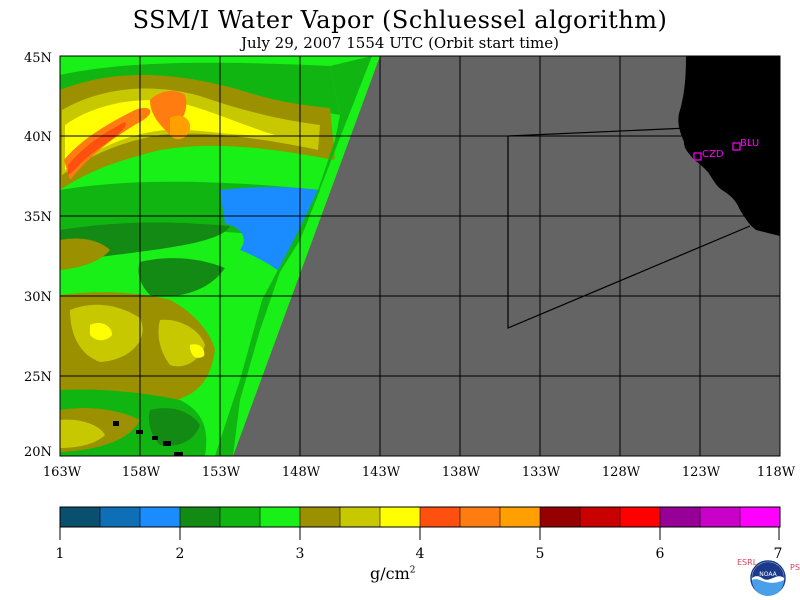  I want to click on land-california-coast, so click(729, 146).